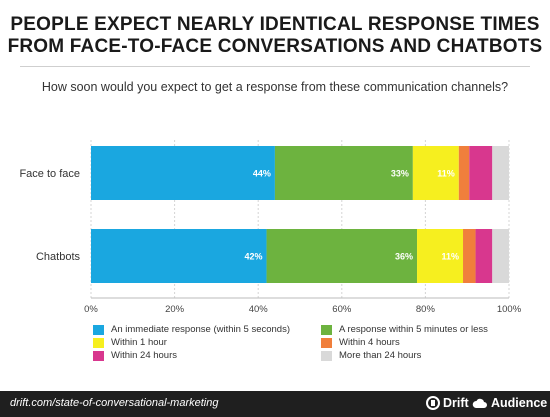  I want to click on title-divider, so click(275, 66).